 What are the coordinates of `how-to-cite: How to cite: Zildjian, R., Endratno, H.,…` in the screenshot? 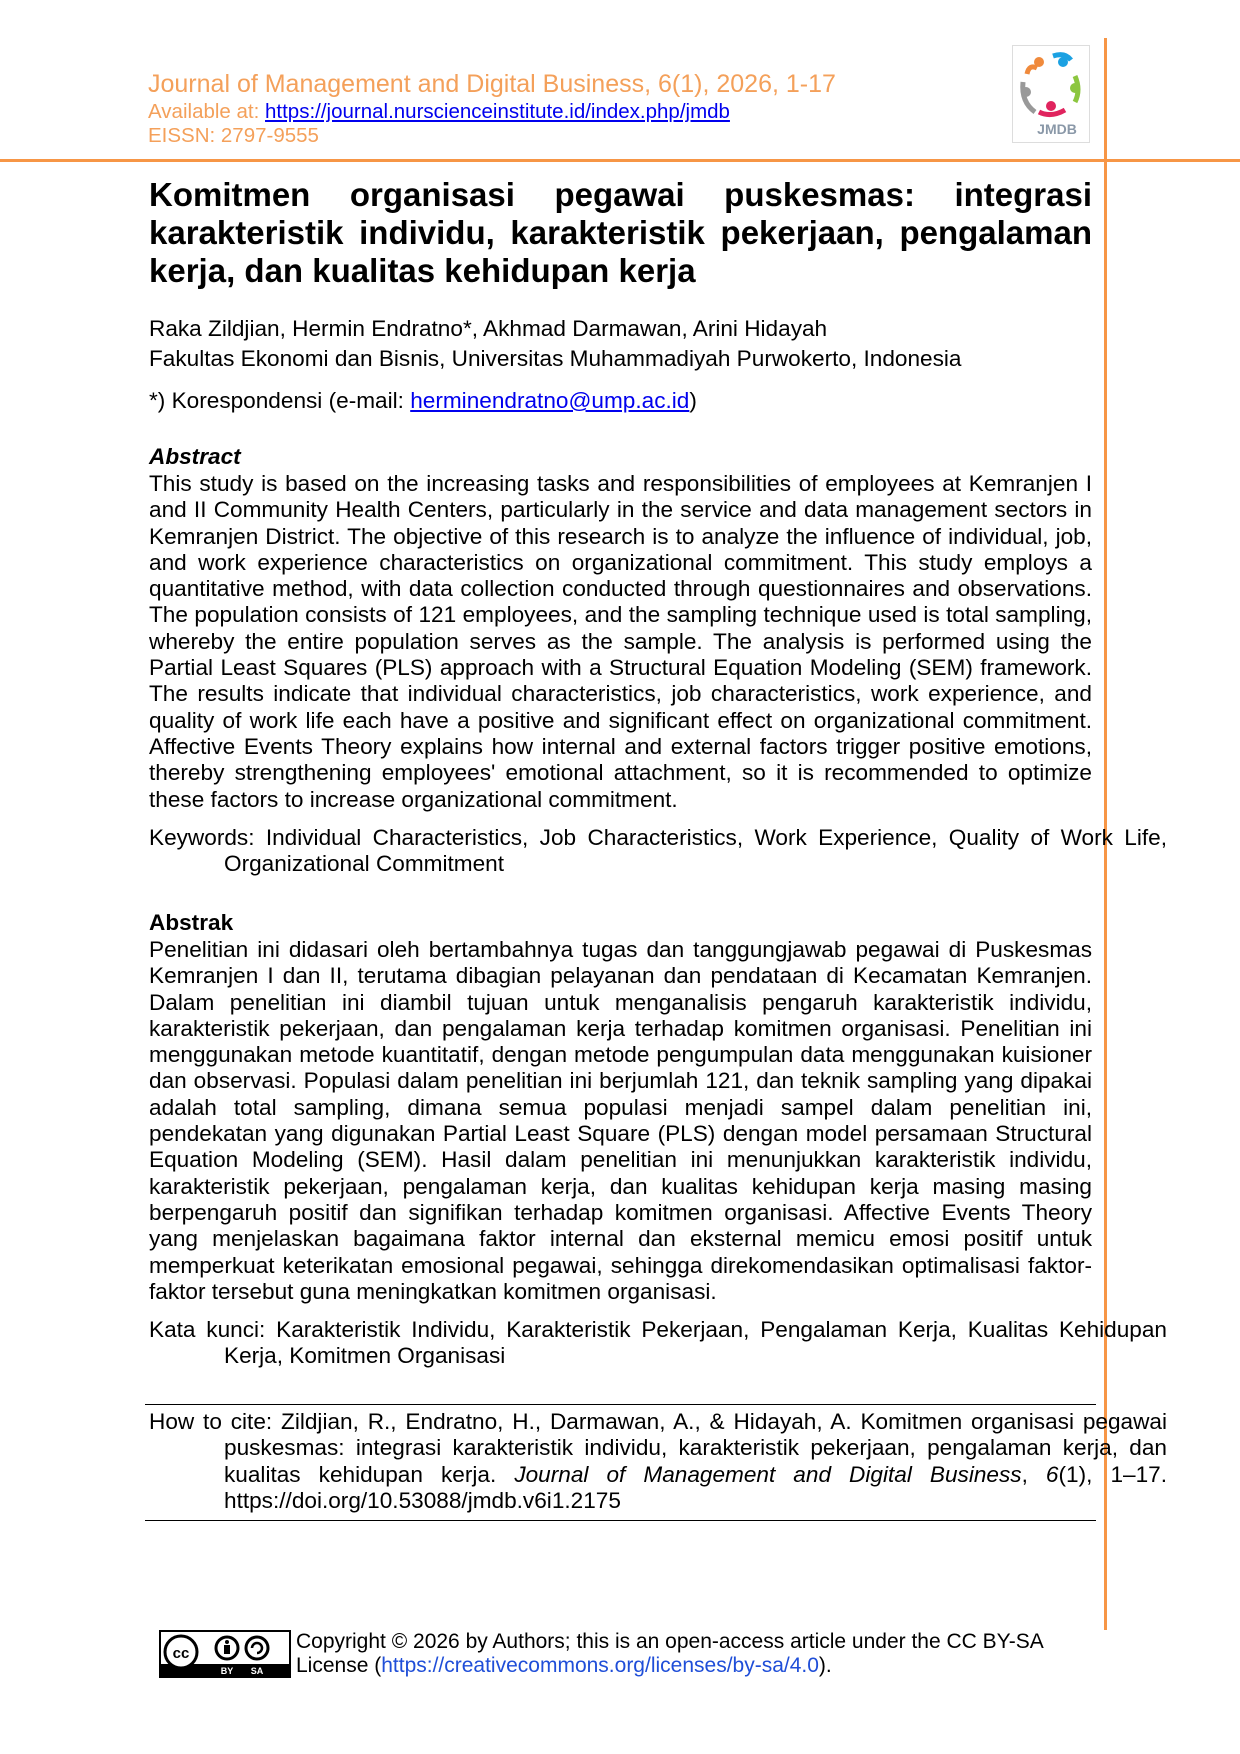 It's located at (658, 1461).